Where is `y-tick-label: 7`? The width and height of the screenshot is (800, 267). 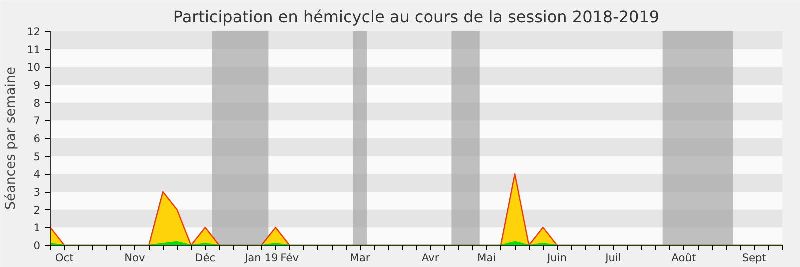
y-tick-label: 7 is located at coordinates (37, 121).